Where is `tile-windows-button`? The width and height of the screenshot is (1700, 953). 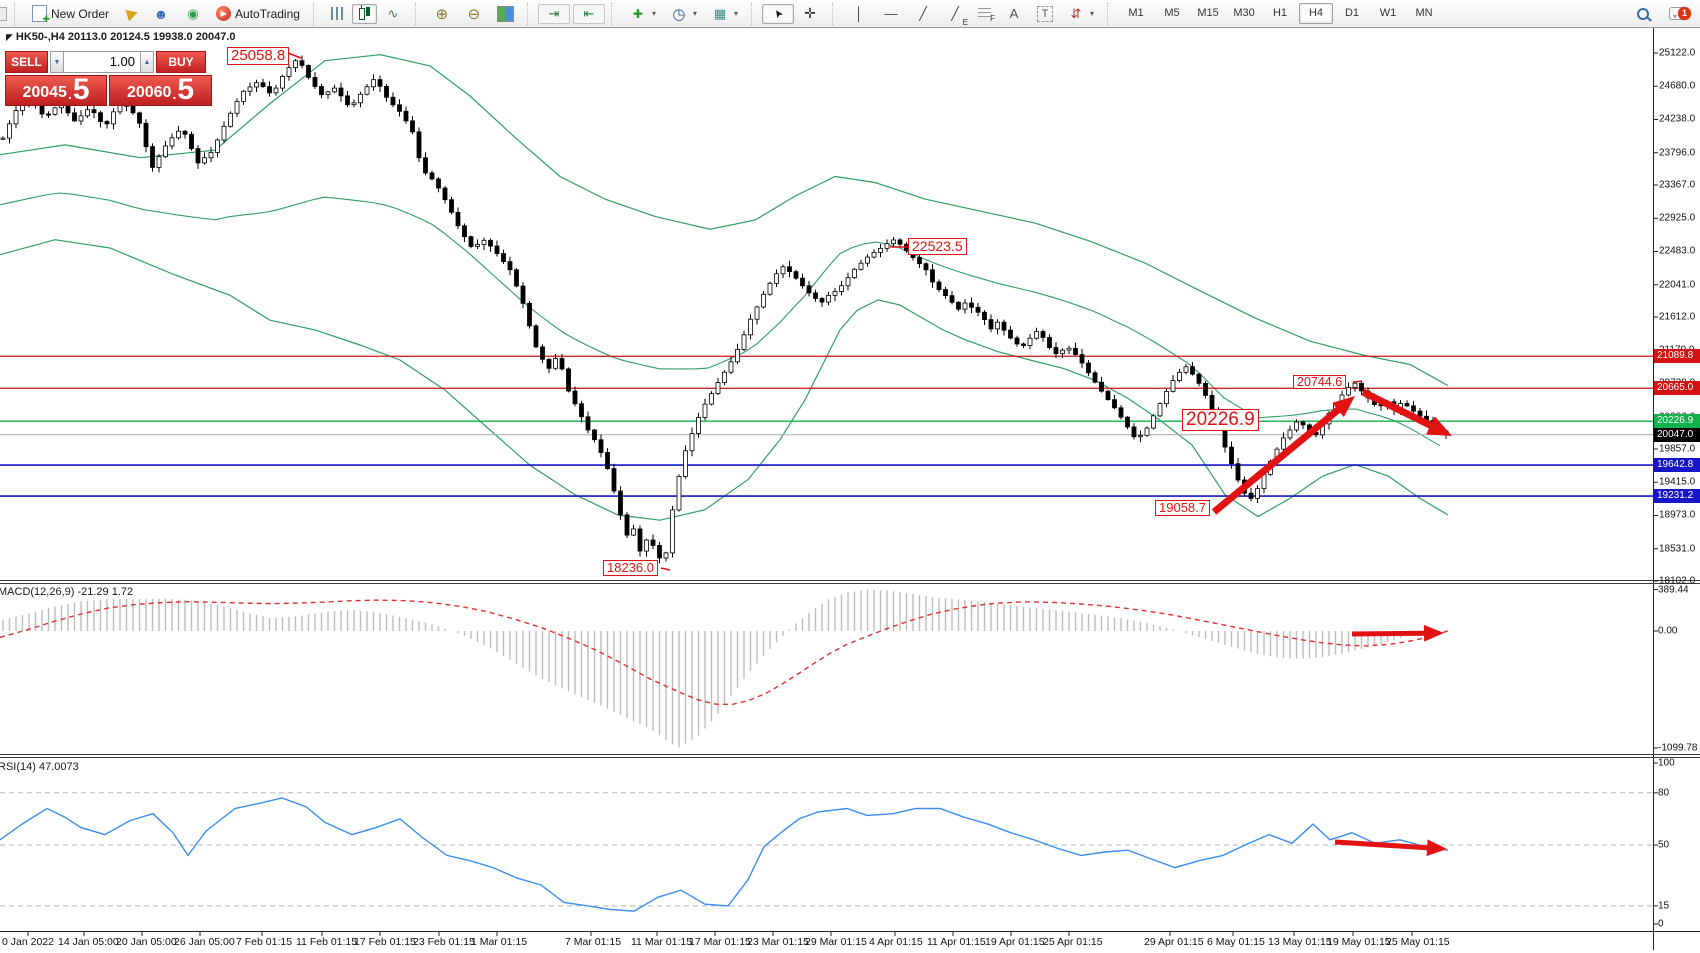
tile-windows-button is located at coordinates (505, 14).